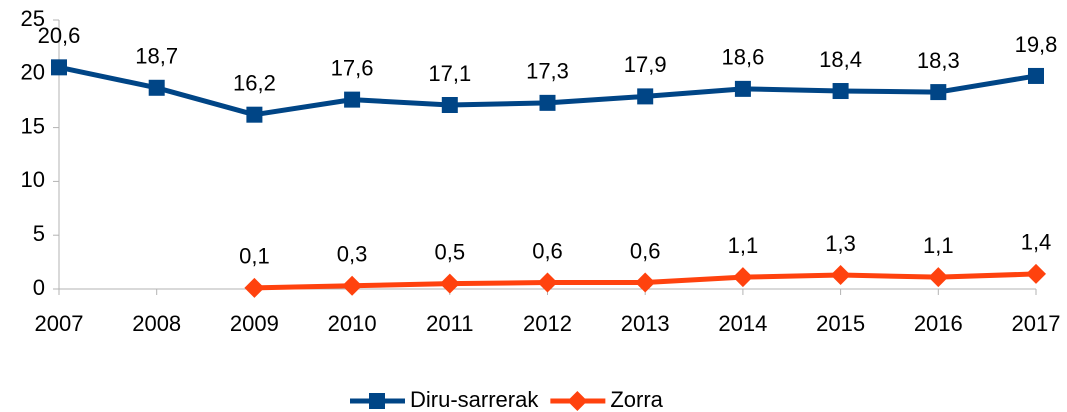  What do you see at coordinates (156, 56) in the screenshot?
I see `data-label: 18,7` at bounding box center [156, 56].